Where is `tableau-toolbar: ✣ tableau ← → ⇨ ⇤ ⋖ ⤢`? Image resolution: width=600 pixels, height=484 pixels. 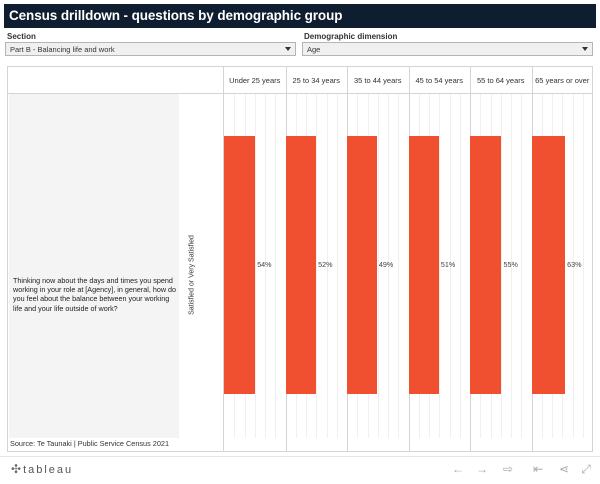
tableau-toolbar: ✣ tableau ← → ⇨ ⇤ ⋖ ⤢ is located at coordinates (300, 470).